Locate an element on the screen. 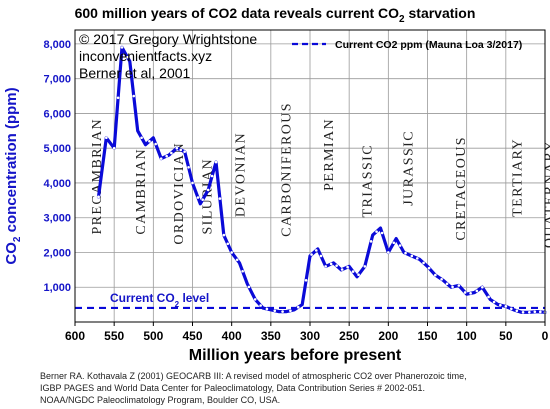 The height and width of the screenshot is (409, 550). period-label: CARBONIFEROUS is located at coordinates (287, 169).